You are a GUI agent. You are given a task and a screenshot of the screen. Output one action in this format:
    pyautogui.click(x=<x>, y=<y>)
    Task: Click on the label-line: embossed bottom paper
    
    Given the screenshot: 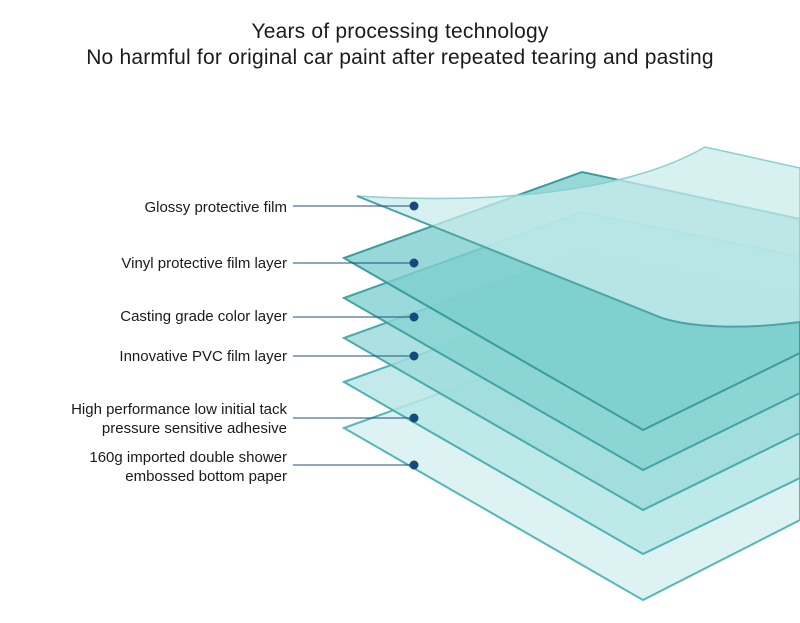 What is the action you would take?
    pyautogui.click(x=206, y=476)
    